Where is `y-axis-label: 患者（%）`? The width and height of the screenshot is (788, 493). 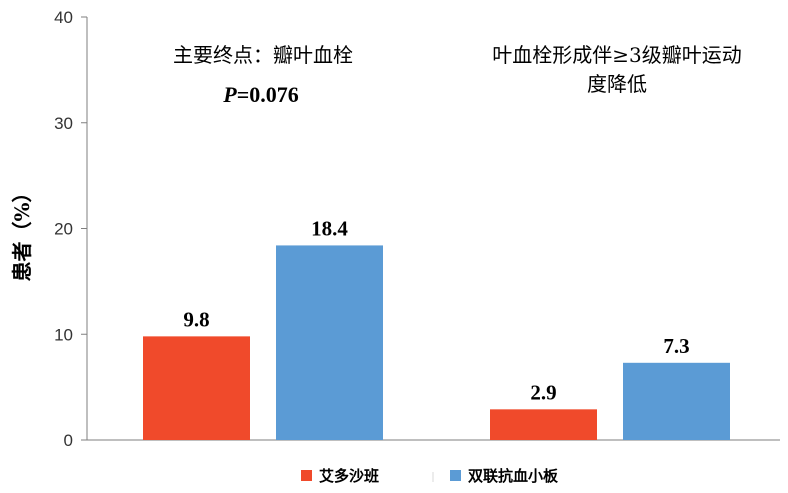 y-axis-label: 患者（%） is located at coordinates (22, 231).